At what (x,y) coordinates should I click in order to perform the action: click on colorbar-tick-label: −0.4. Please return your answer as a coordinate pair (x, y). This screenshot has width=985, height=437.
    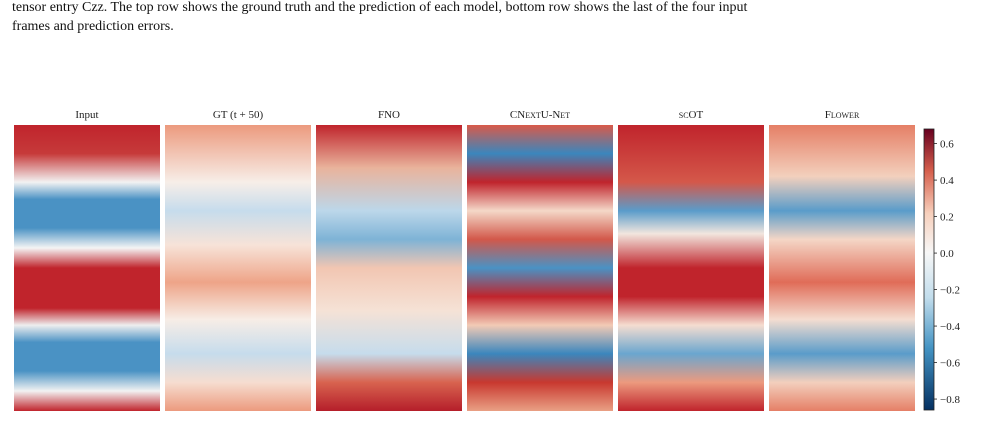
    Looking at the image, I should click on (950, 327).